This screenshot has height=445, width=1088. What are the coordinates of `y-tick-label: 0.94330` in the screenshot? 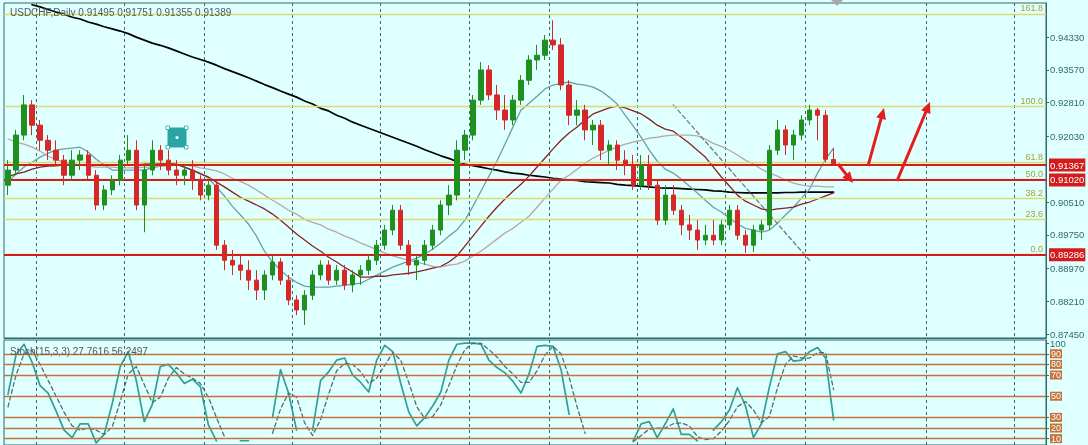 It's located at (1067, 37).